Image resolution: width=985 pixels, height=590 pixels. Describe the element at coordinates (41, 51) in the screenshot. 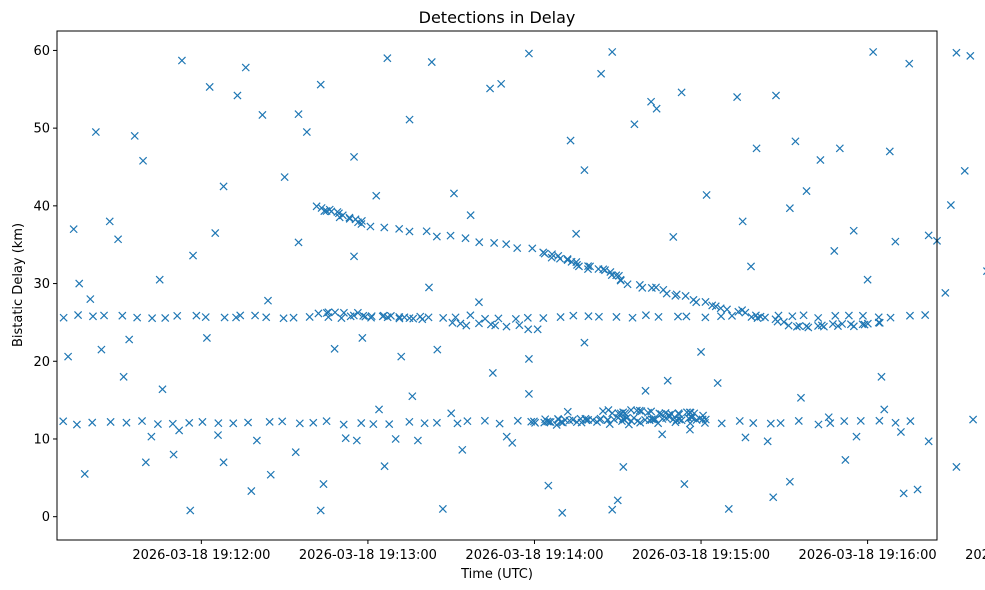

I see `y-tick-label: 60` at that location.